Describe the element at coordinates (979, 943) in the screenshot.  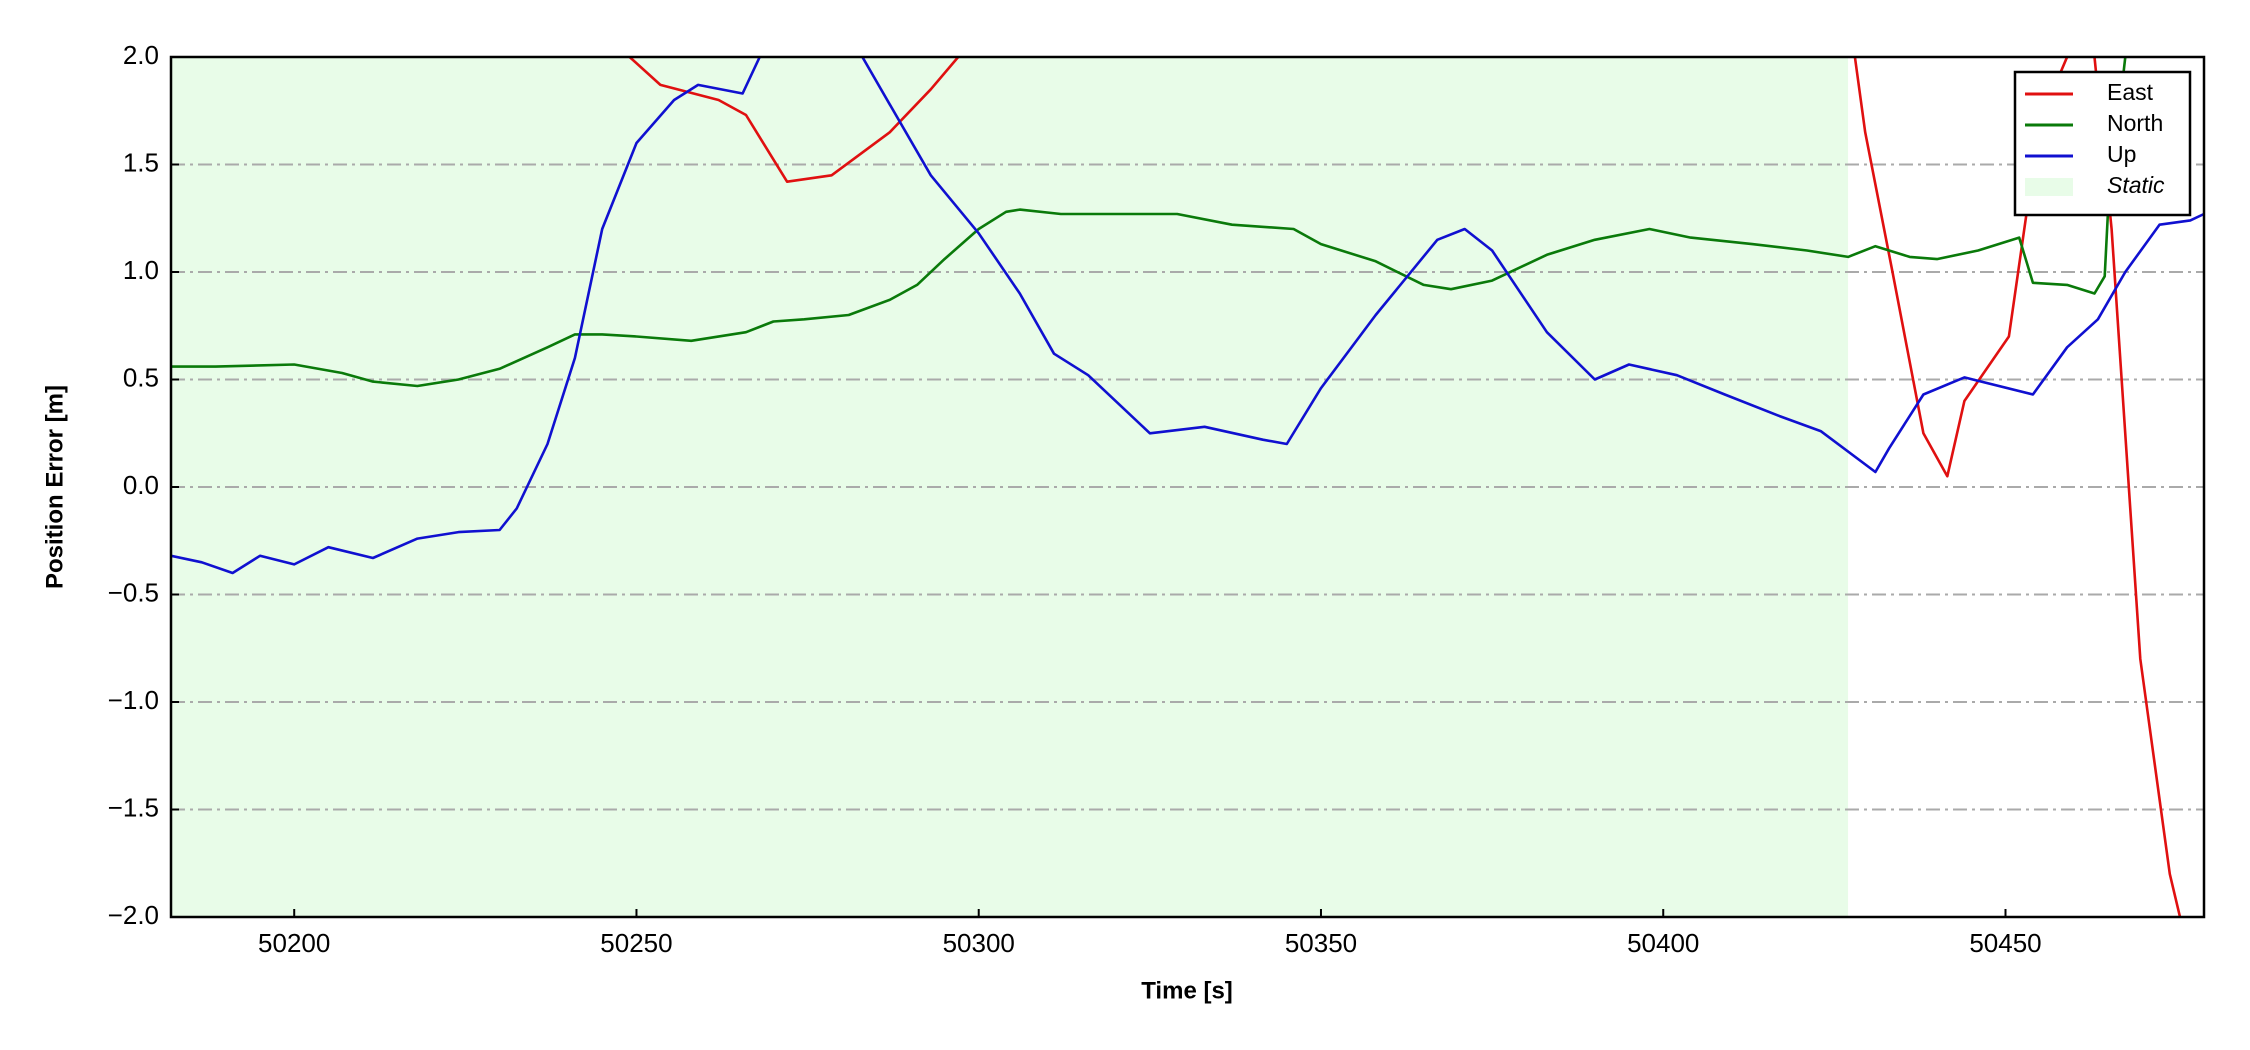
I see `x-tick-label: 50300` at that location.